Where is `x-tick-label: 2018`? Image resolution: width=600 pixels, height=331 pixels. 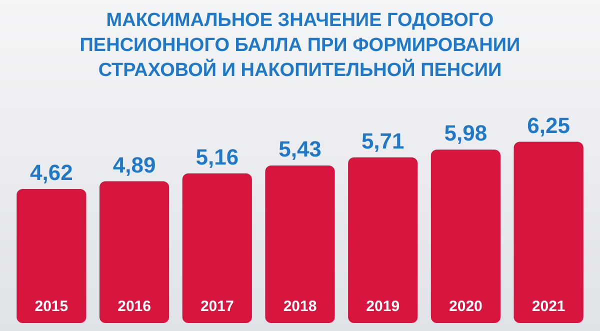 x-tick-label: 2018 is located at coordinates (300, 307).